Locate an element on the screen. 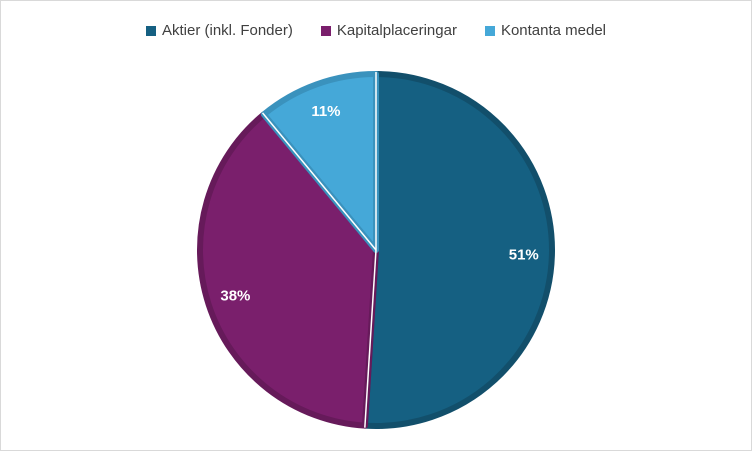 This screenshot has height=451, width=752. legend-item-aktier: Aktier (inkl. Fonder) is located at coordinates (219, 30).